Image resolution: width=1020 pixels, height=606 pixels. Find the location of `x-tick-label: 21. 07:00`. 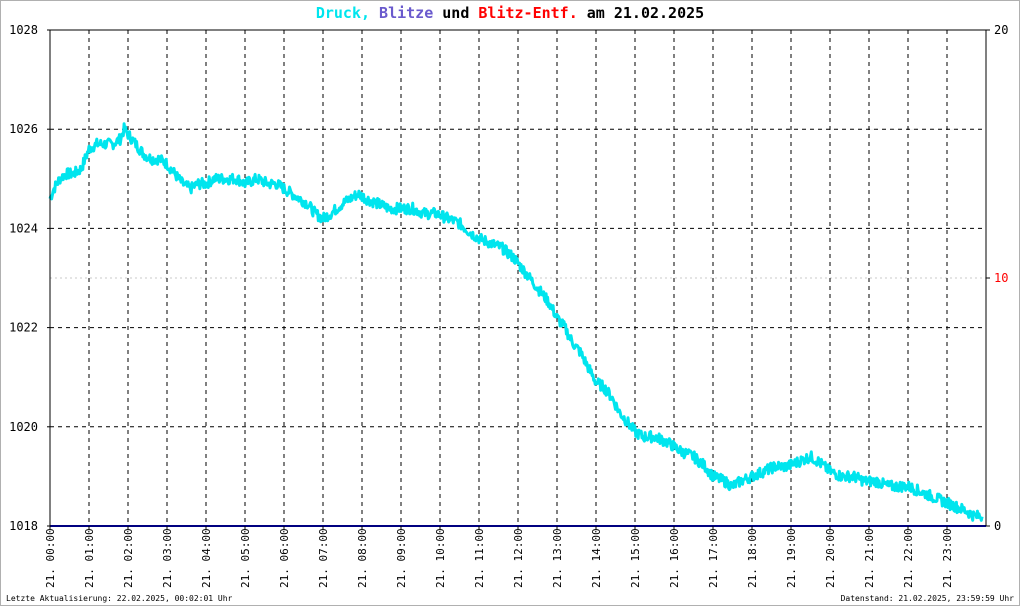

x-tick-label: 21. 07:00 is located at coordinates (323, 558).